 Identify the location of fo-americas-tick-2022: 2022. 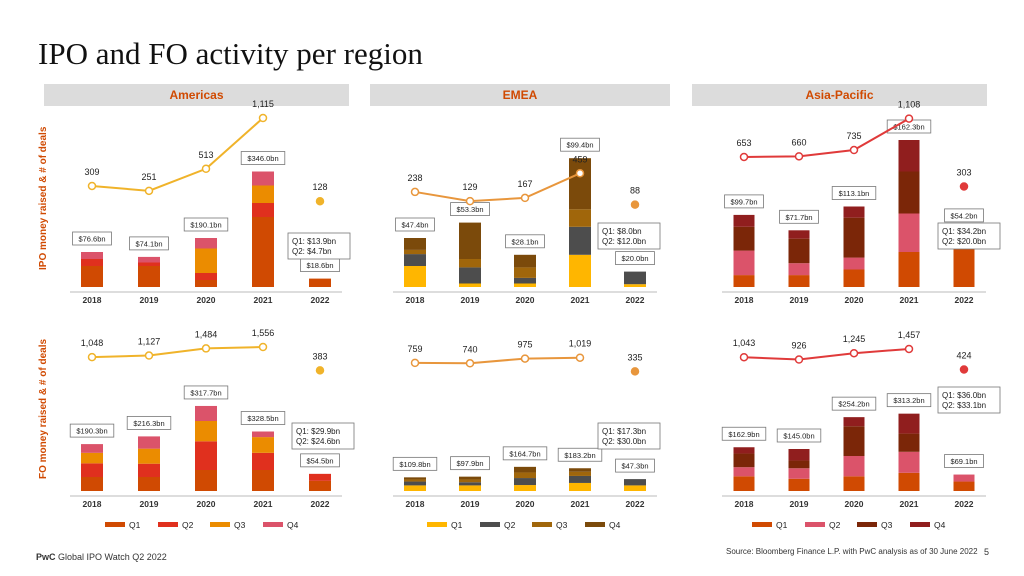
(320, 504).